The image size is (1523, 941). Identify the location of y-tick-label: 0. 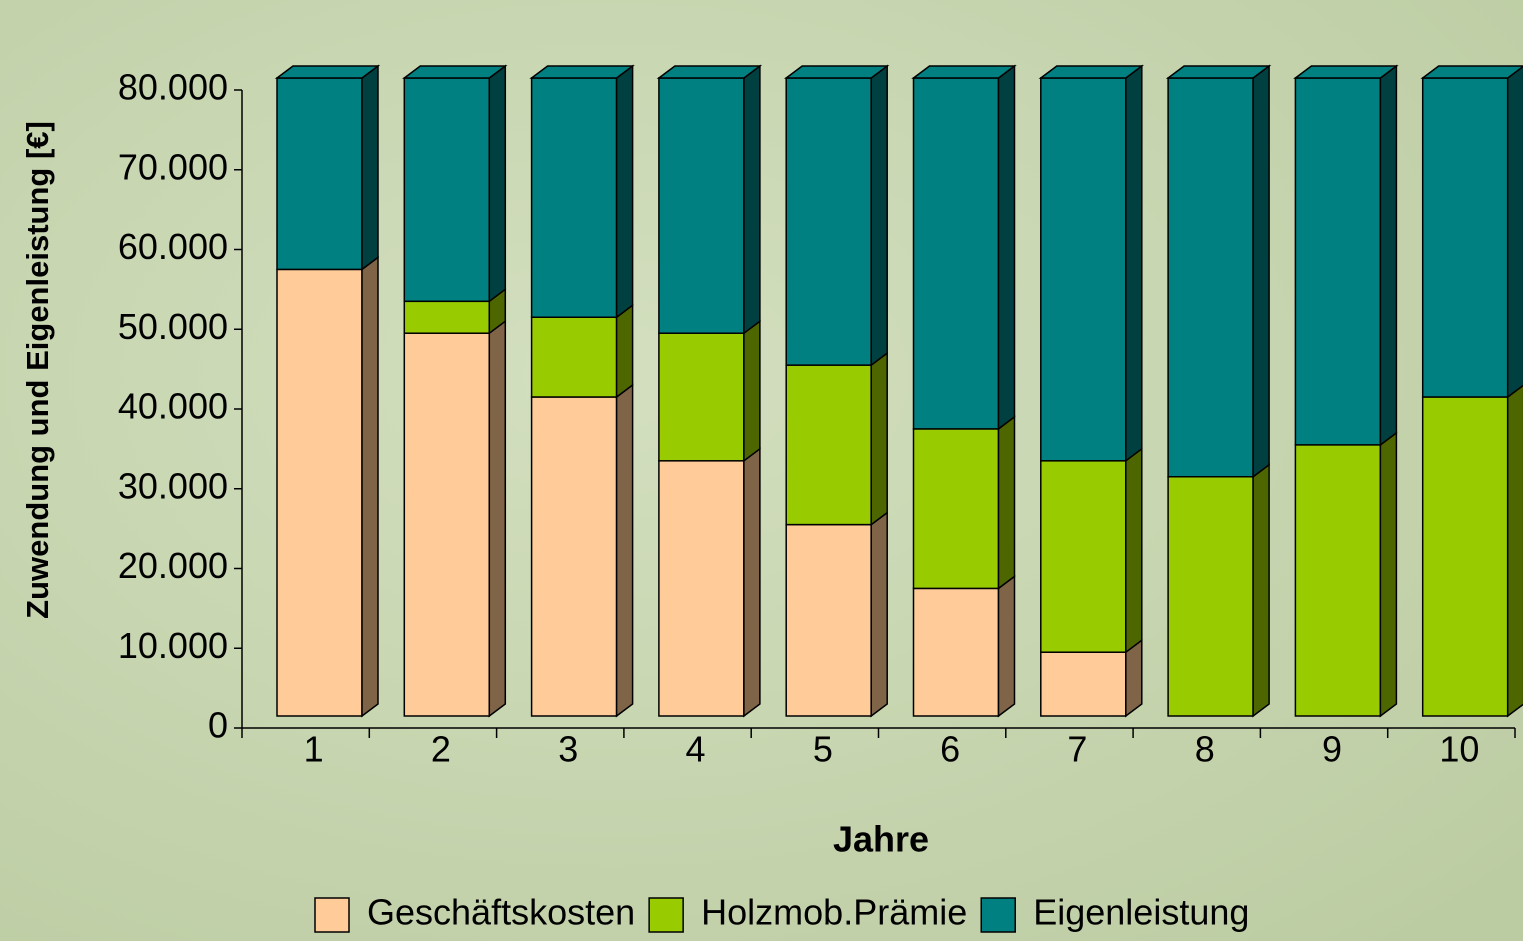
(218, 725).